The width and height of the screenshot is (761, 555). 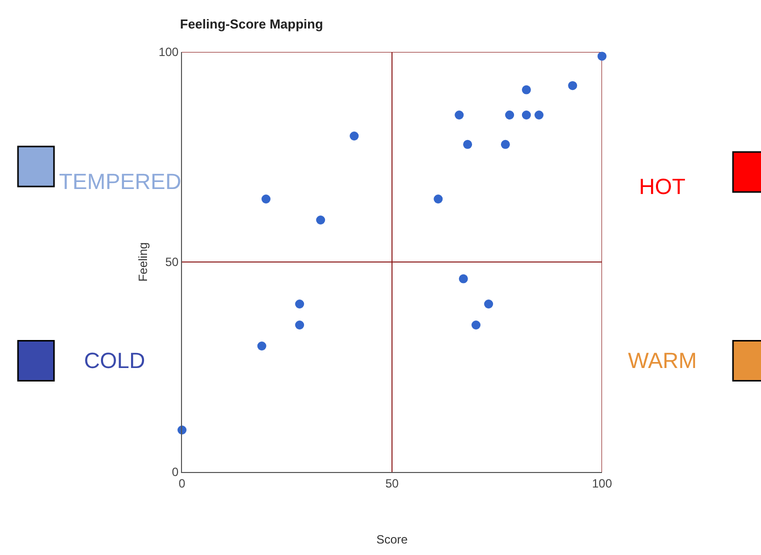 I want to click on x-axis-title: Score, so click(x=392, y=539).